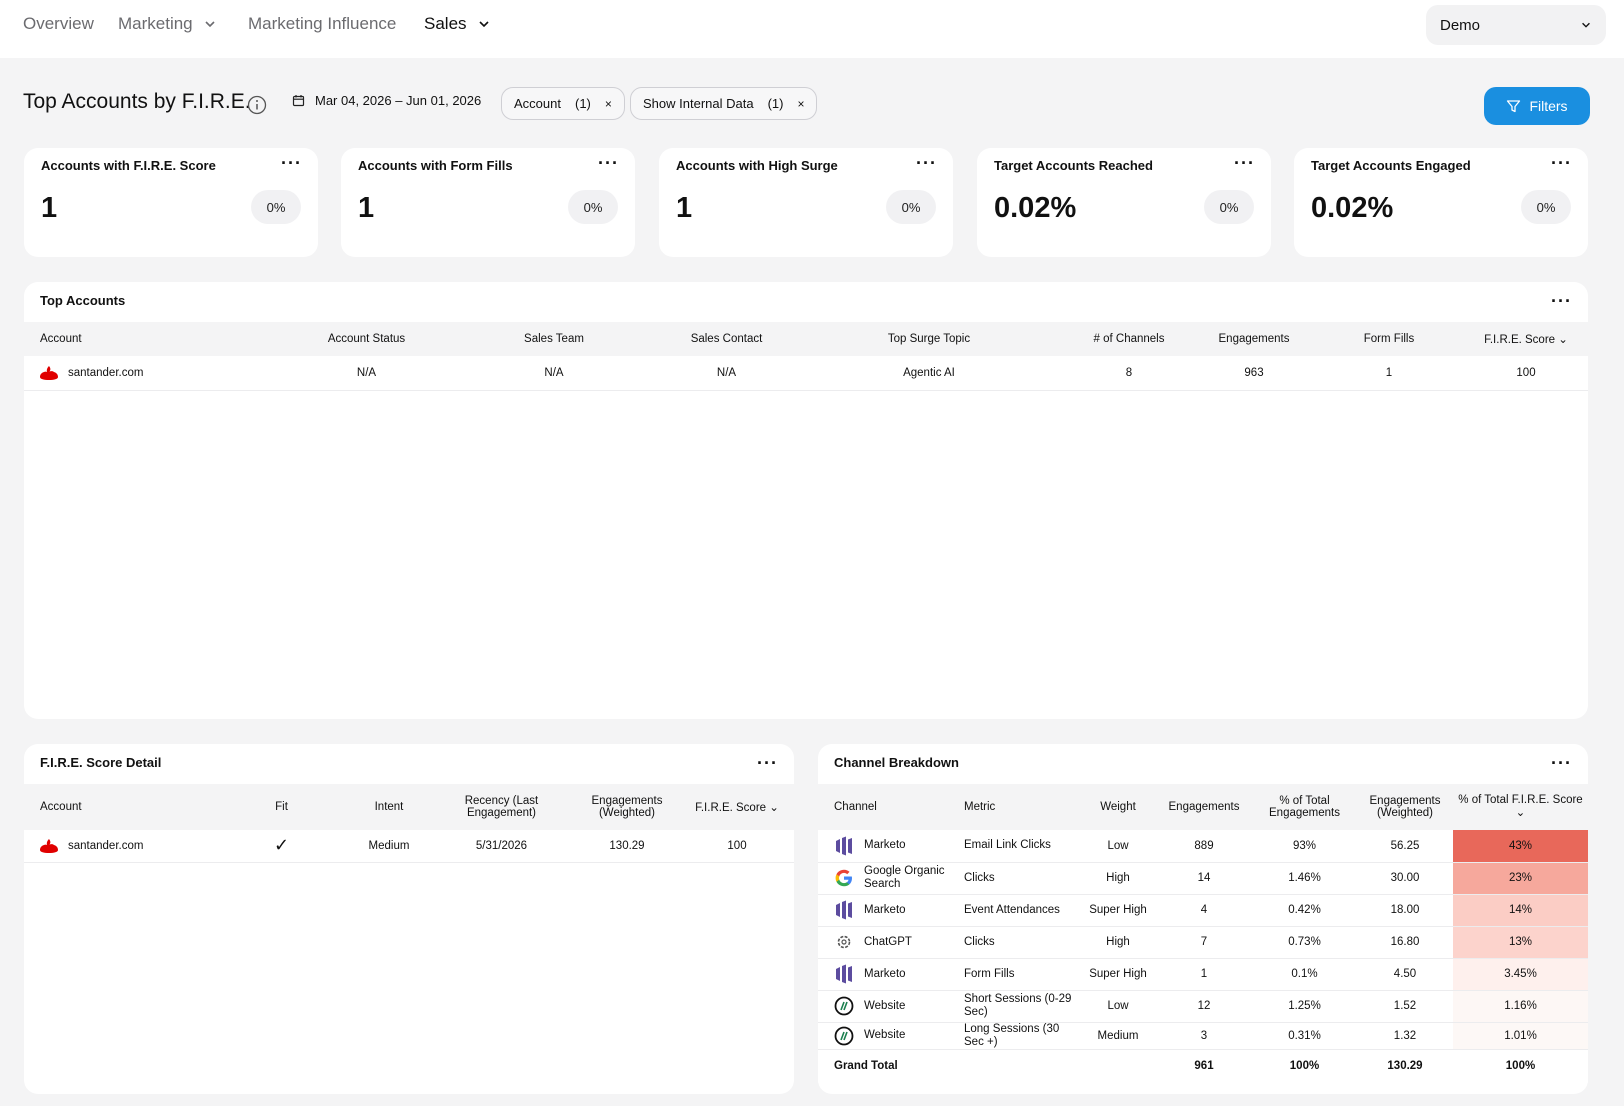 This screenshot has width=1624, height=1106. Describe the element at coordinates (128, 165) in the screenshot. I see `kpi-title: Accounts with F.I.R.E. Score` at that location.